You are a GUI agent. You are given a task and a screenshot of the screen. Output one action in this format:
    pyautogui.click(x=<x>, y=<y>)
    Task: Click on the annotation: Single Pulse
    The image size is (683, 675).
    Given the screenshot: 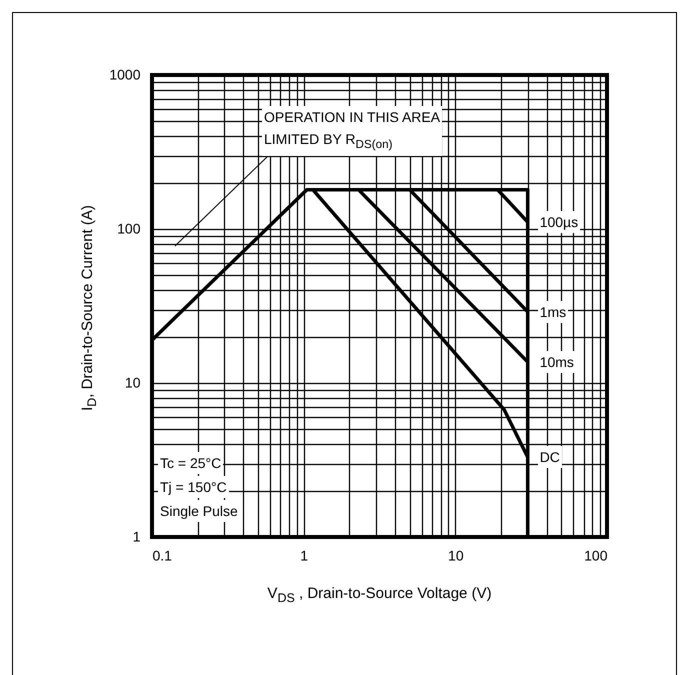 What is the action you would take?
    pyautogui.click(x=199, y=511)
    